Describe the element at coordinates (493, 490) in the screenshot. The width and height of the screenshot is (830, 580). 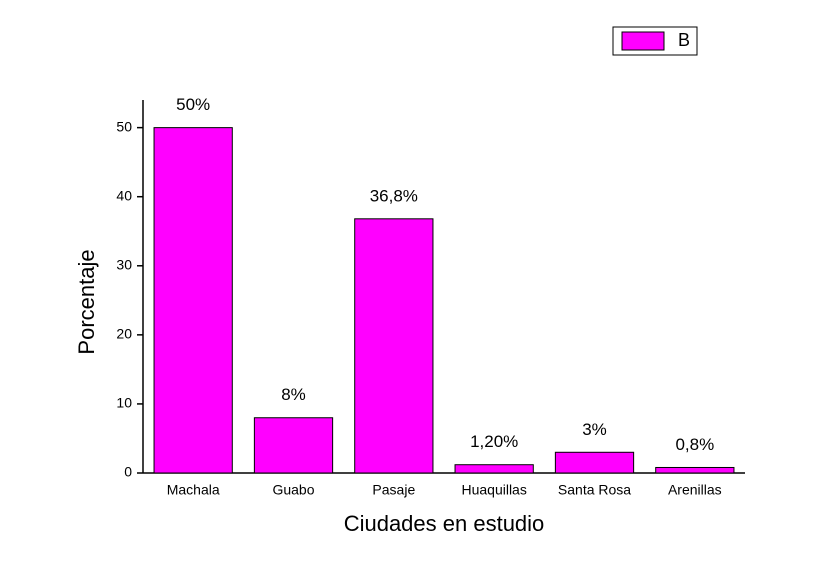
I see `x-tick-label: Huaquillas` at that location.